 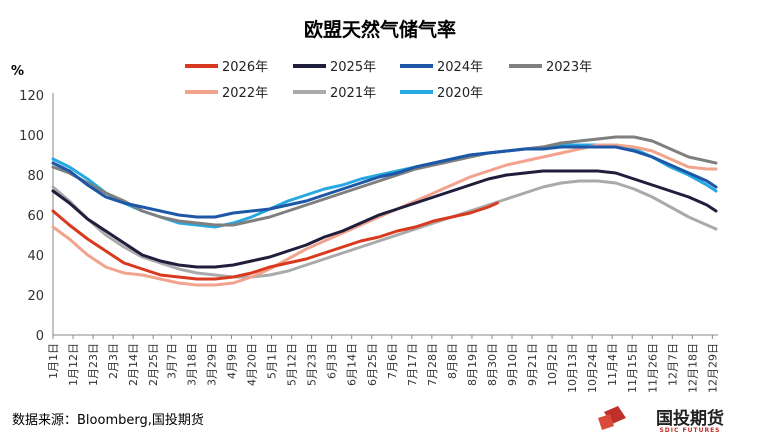 I want to click on source-note: 数据来源：Bloomberg,国投期货, so click(x=108, y=420).